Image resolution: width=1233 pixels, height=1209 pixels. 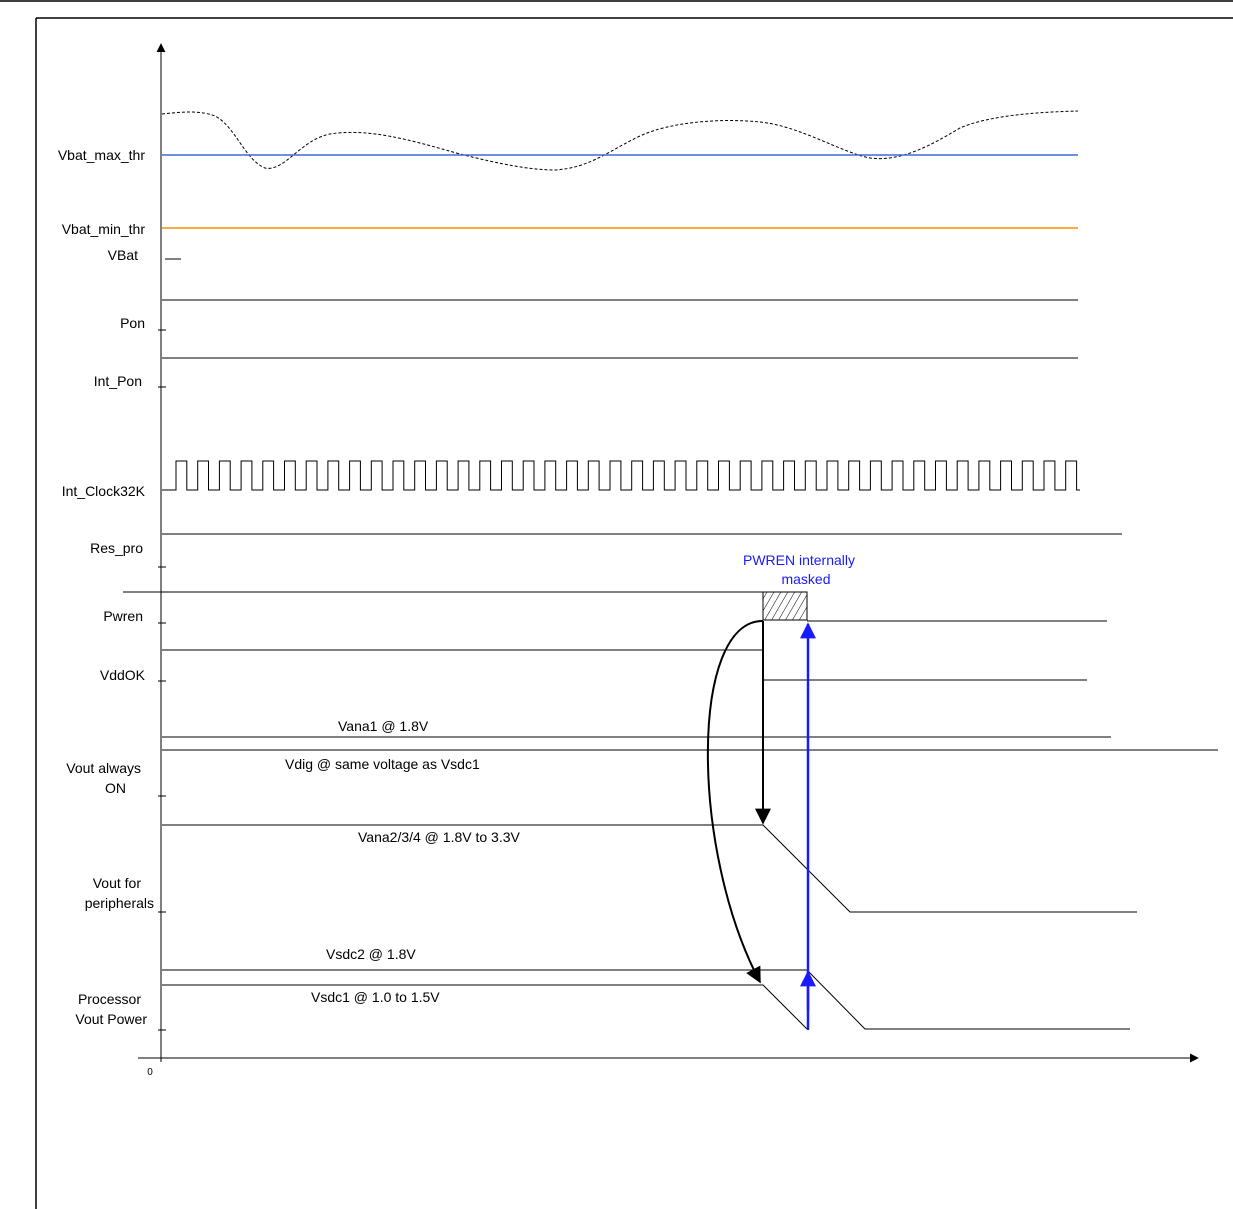 I want to click on label-vbat: VBat, so click(x=123, y=255).